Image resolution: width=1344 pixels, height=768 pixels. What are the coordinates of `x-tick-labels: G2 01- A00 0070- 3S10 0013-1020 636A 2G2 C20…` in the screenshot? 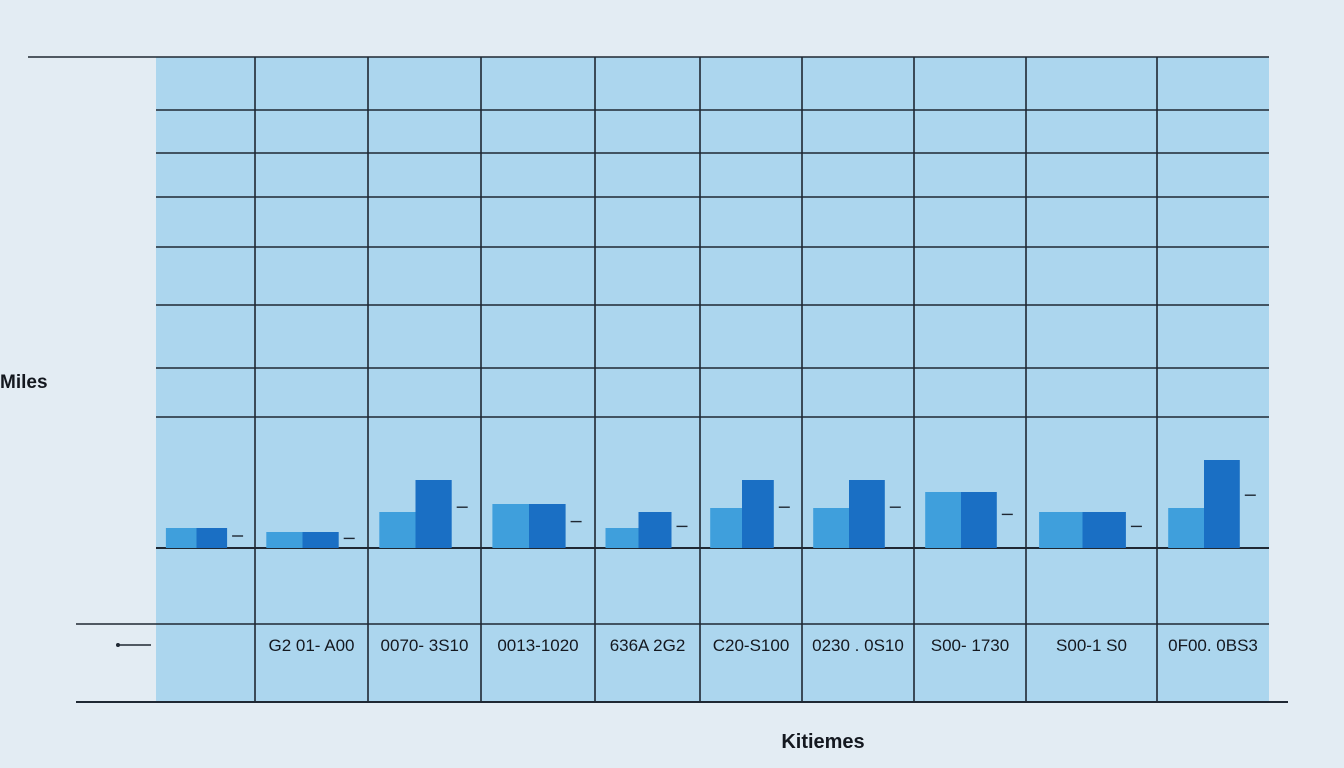 It's located at (762, 645).